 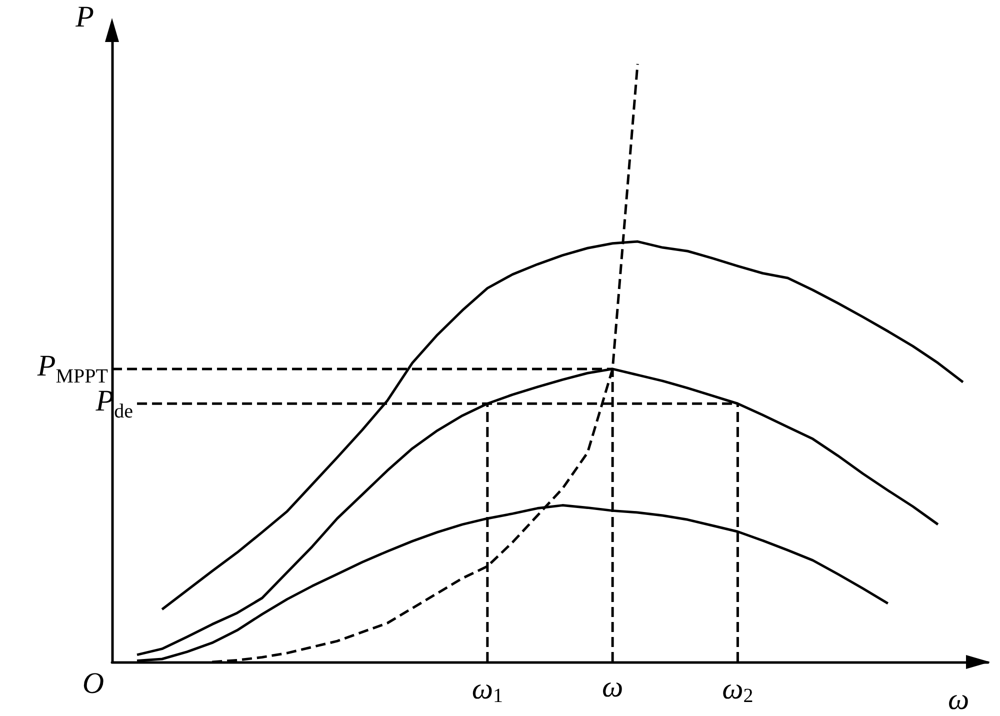 What do you see at coordinates (72, 368) in the screenshot?
I see `series-label: P$_{MPPT}$` at bounding box center [72, 368].